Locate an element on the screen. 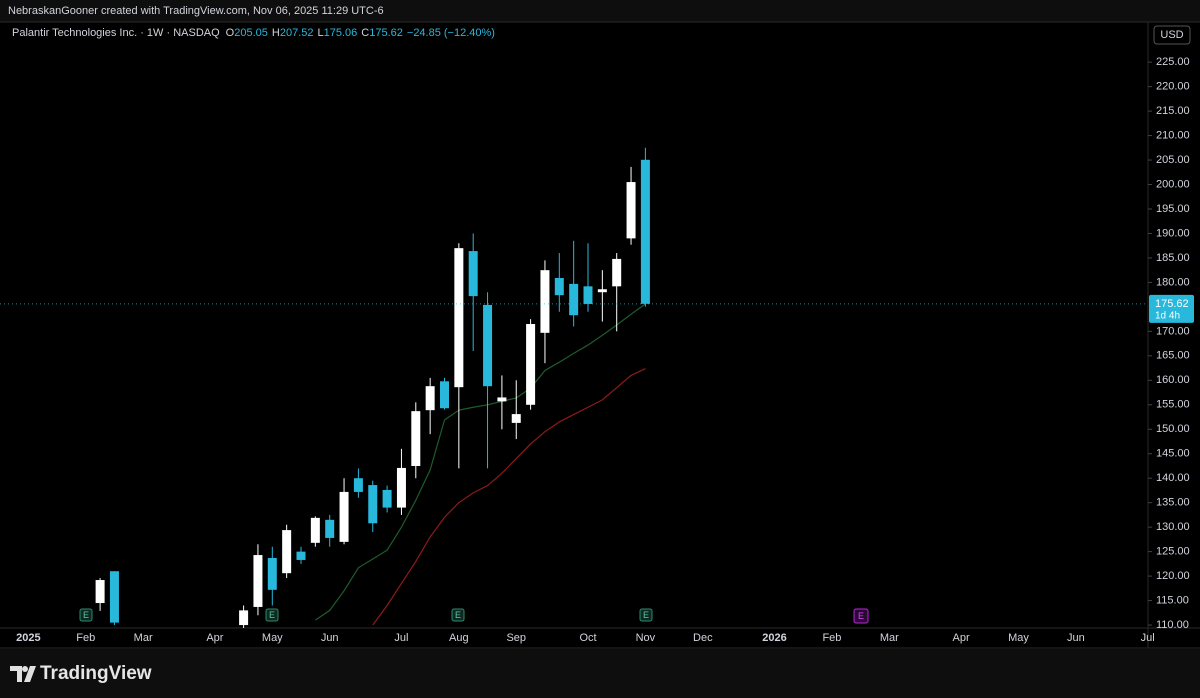 The width and height of the screenshot is (1200, 698). legend-key: C is located at coordinates (365, 33).